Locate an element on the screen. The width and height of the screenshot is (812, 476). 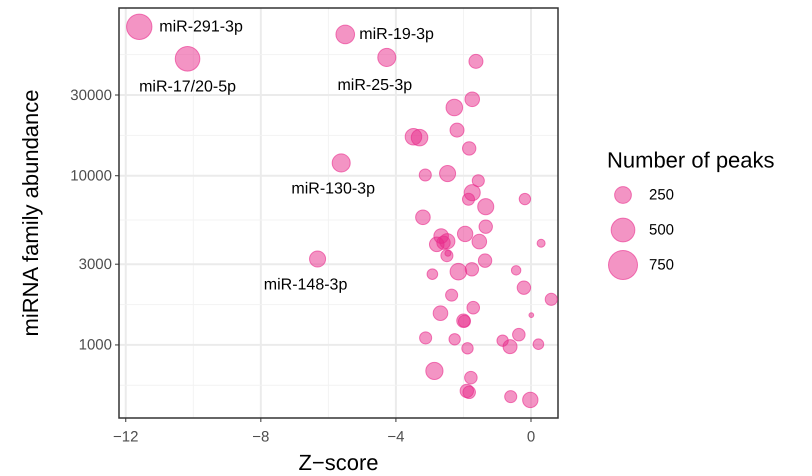
x-tick-label: −4 is located at coordinates (395, 437).